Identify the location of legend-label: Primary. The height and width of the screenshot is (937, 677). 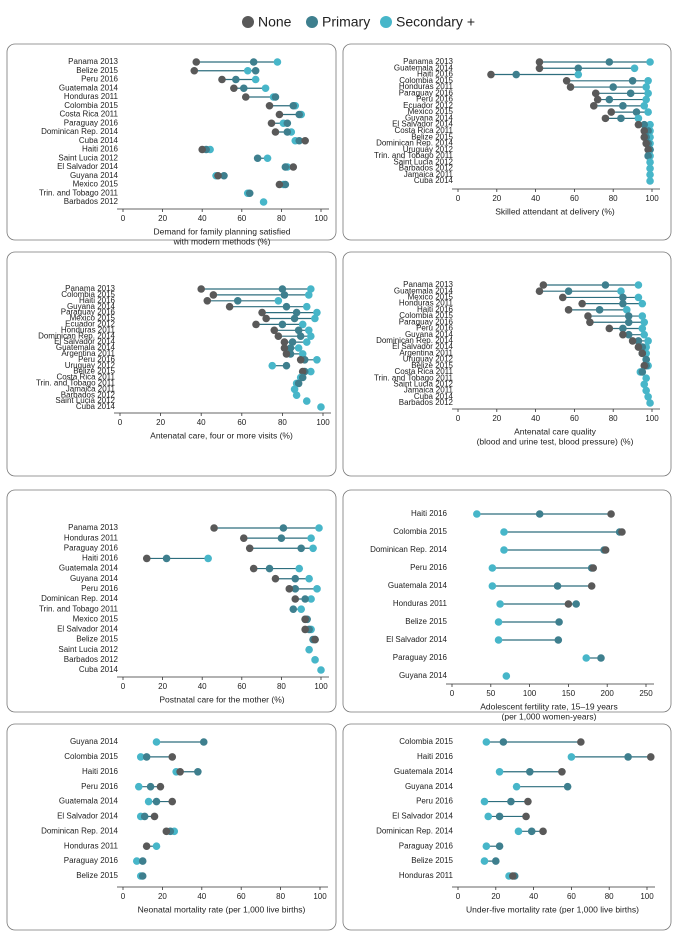
(346, 22).